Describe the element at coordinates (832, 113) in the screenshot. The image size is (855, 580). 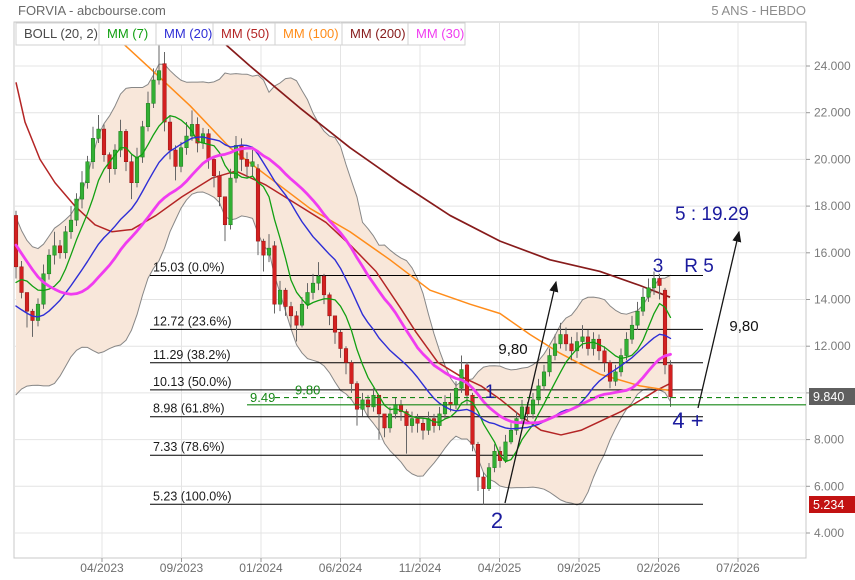
I see `y-axis-tick-label: 22.000` at that location.